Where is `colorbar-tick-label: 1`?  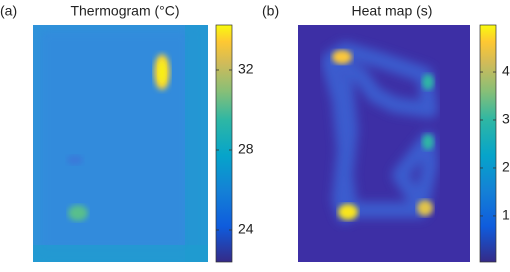
colorbar-tick-label: 1 is located at coordinates (506, 215).